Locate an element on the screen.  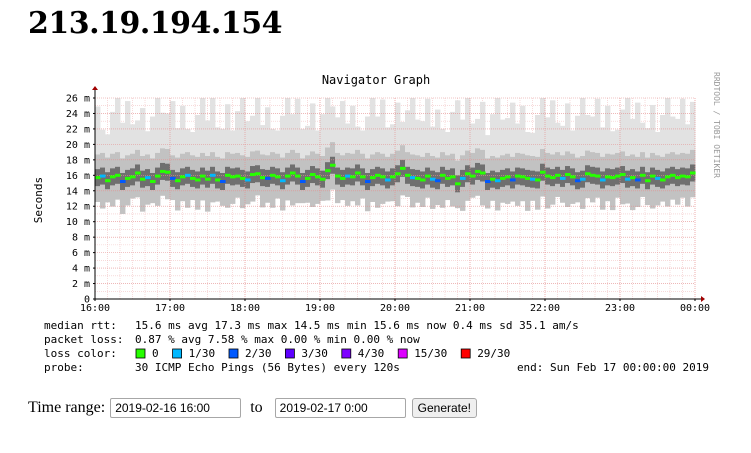
from-input is located at coordinates (176, 408).